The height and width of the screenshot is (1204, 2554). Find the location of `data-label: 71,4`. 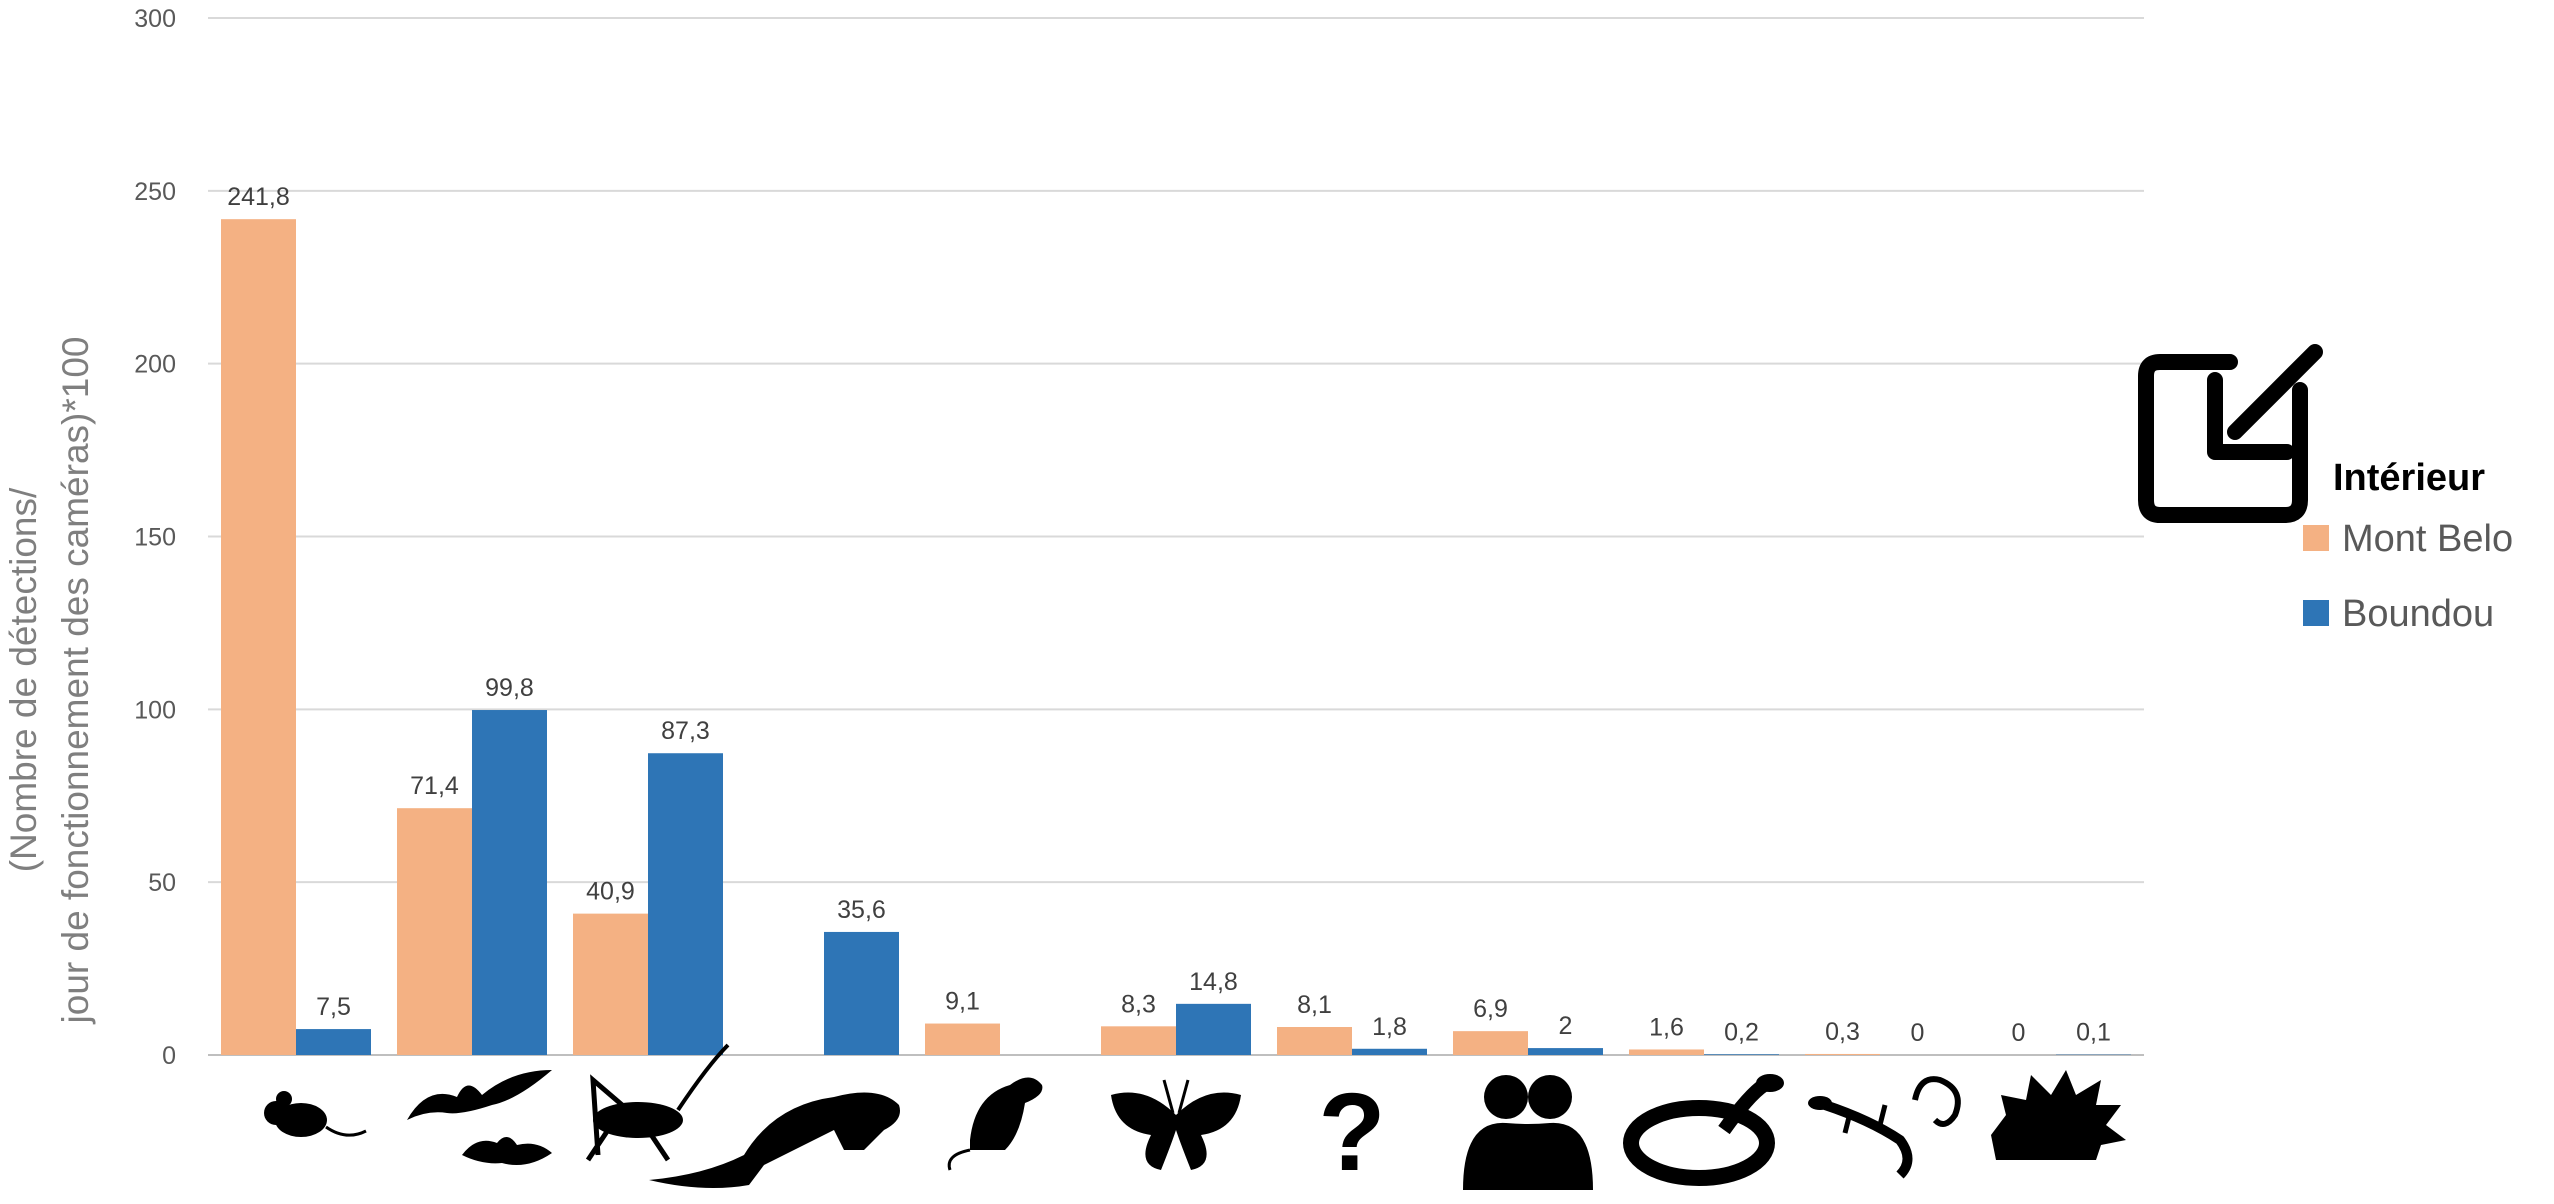

data-label: 71,4 is located at coordinates (434, 786).